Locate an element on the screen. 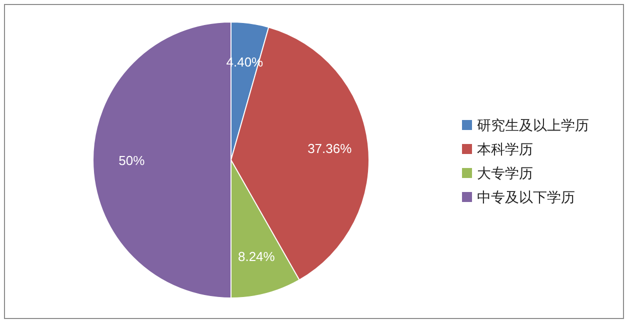 The height and width of the screenshot is (323, 628). data-label: 50% is located at coordinates (132, 160).